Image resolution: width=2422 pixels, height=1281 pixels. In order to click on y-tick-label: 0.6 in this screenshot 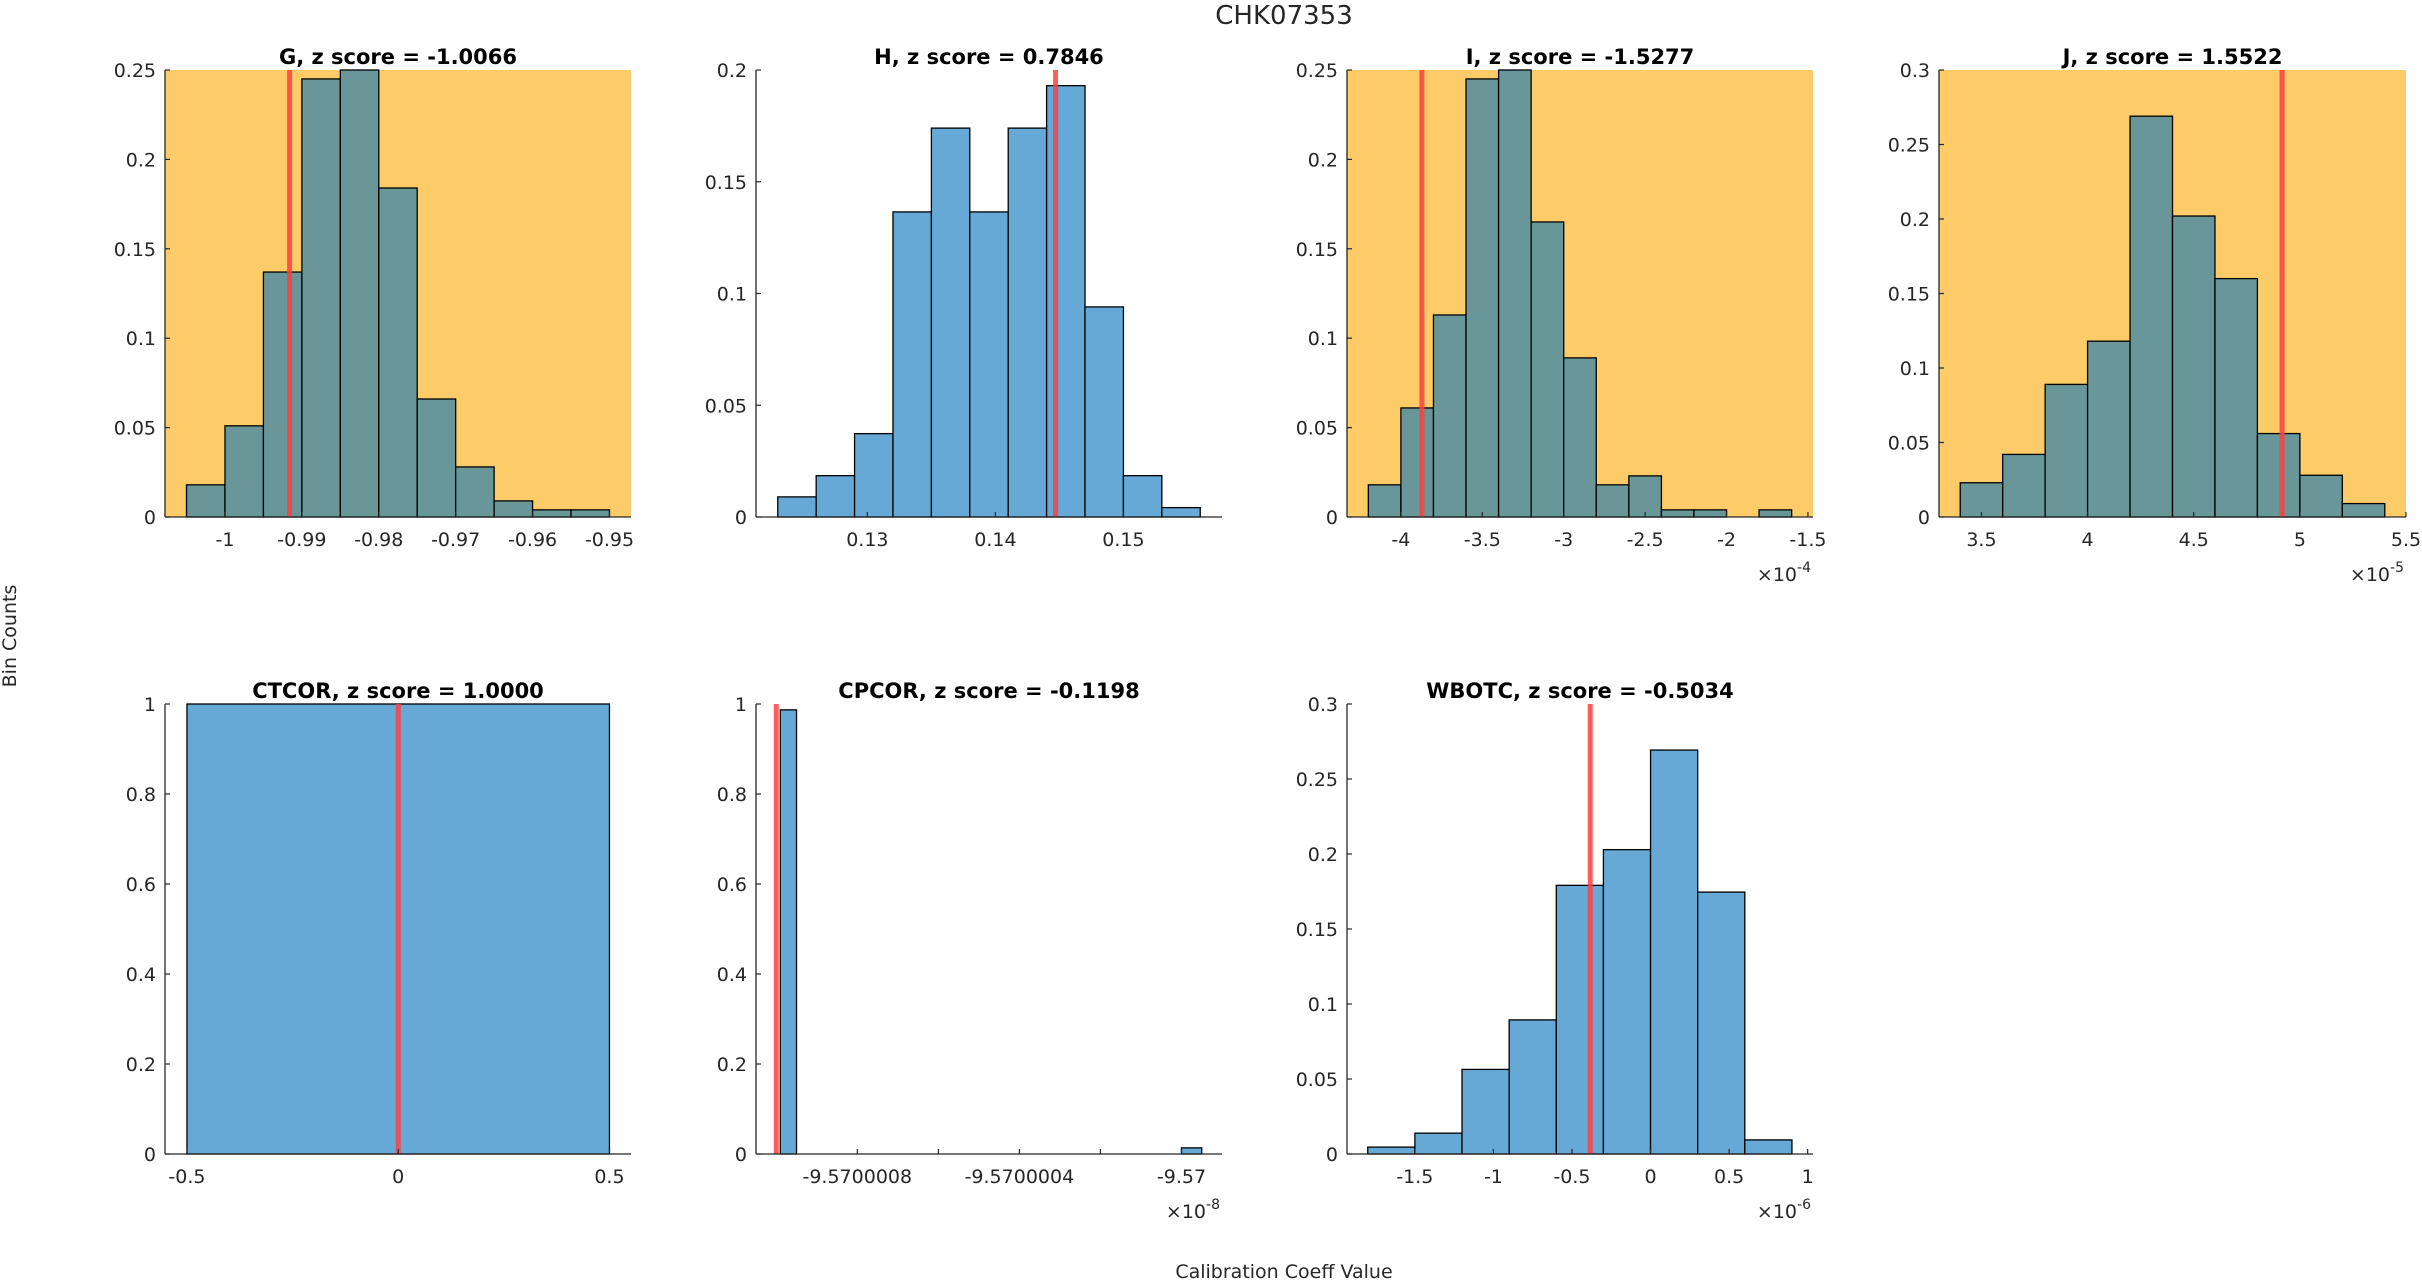, I will do `click(732, 885)`.